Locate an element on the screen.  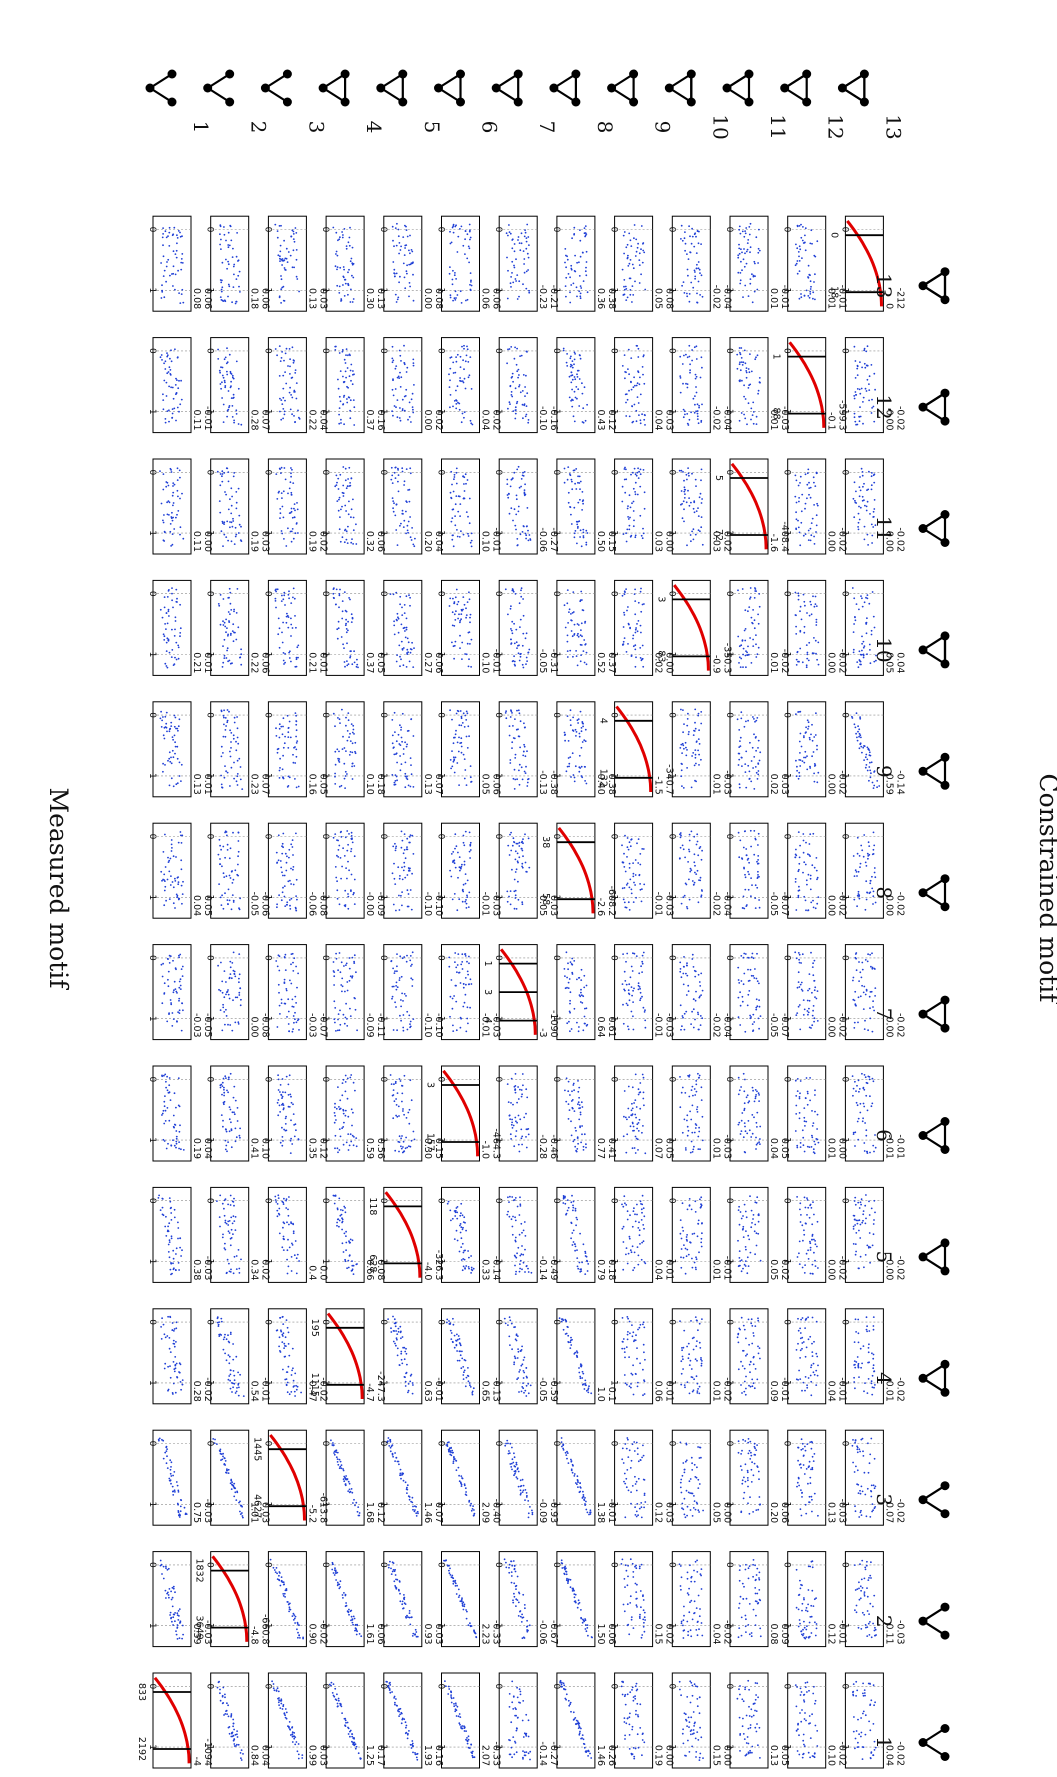
panel-r2-c2 is located at coordinates (230, 1599).